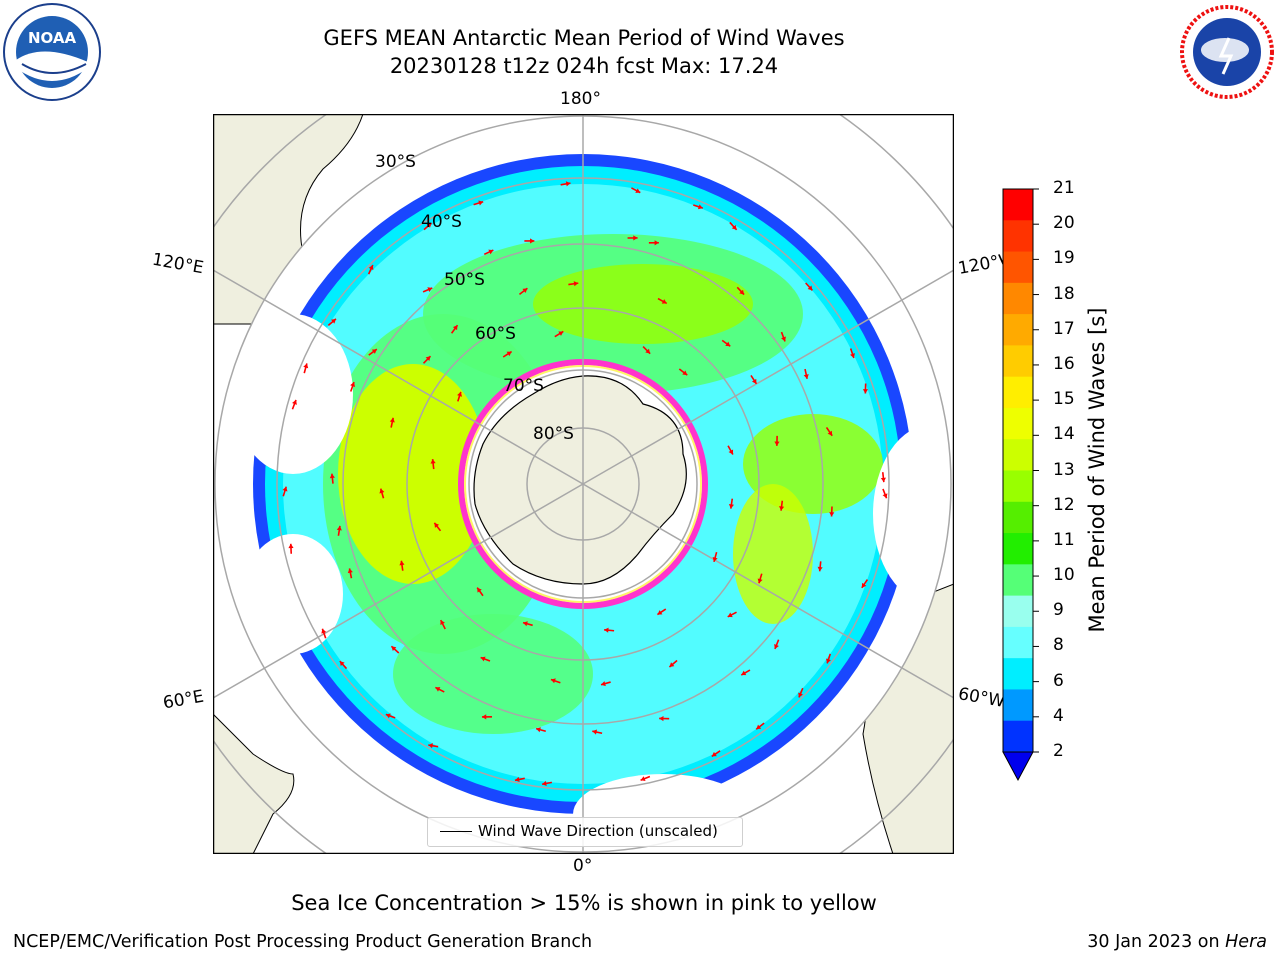 The width and height of the screenshot is (1280, 960). What do you see at coordinates (441, 222) in the screenshot?
I see `lat-label-40s: 40°S` at bounding box center [441, 222].